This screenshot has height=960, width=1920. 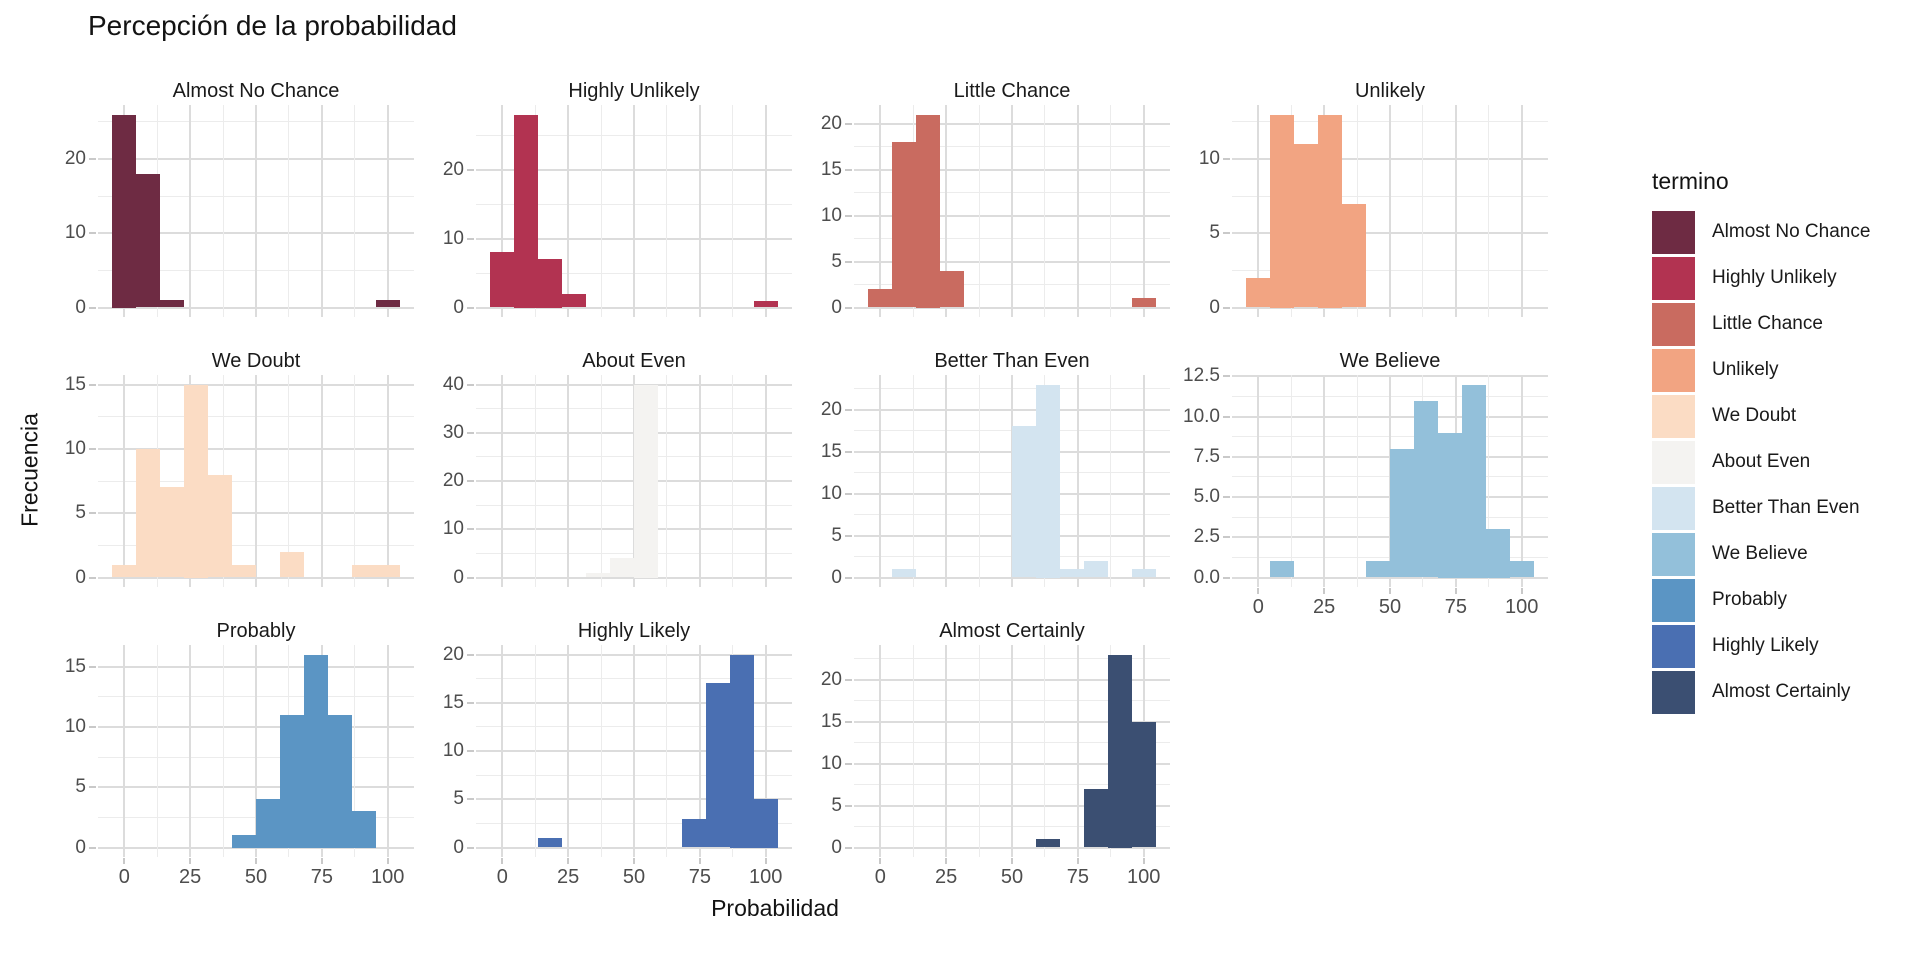 I want to click on x-tick-label: 100, so click(x=1143, y=877).